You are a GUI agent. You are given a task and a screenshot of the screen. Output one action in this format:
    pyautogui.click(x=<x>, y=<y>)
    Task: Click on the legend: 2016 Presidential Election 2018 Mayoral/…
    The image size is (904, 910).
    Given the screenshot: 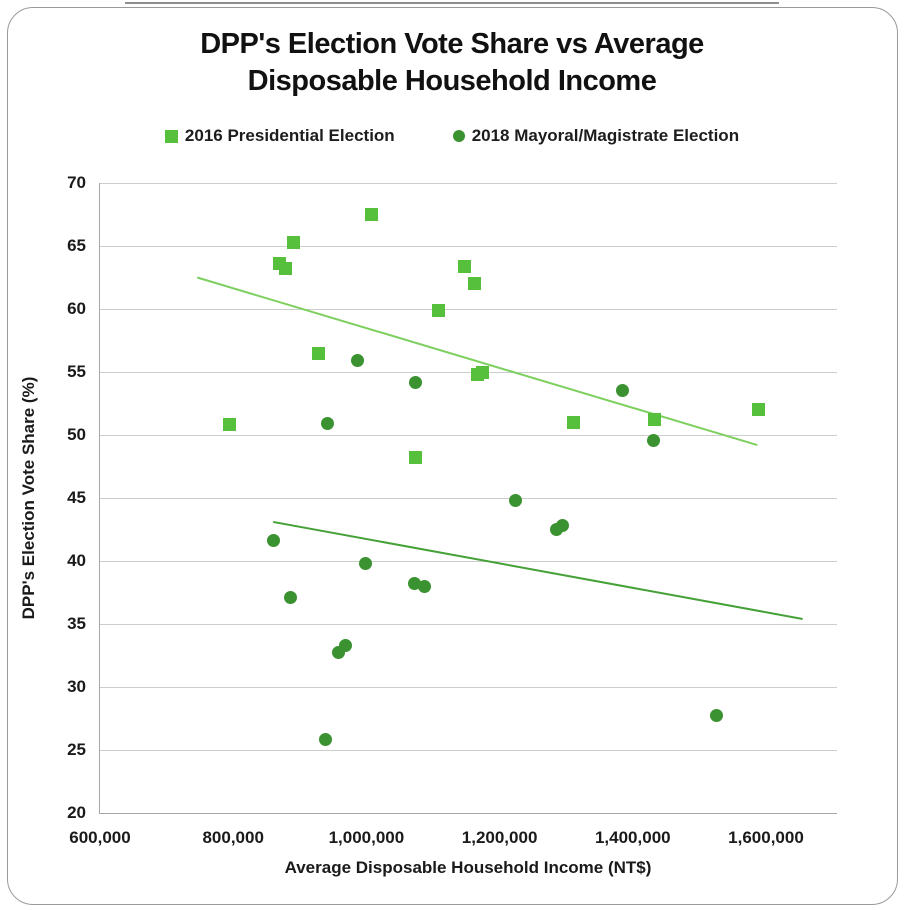 What is the action you would take?
    pyautogui.click(x=452, y=136)
    